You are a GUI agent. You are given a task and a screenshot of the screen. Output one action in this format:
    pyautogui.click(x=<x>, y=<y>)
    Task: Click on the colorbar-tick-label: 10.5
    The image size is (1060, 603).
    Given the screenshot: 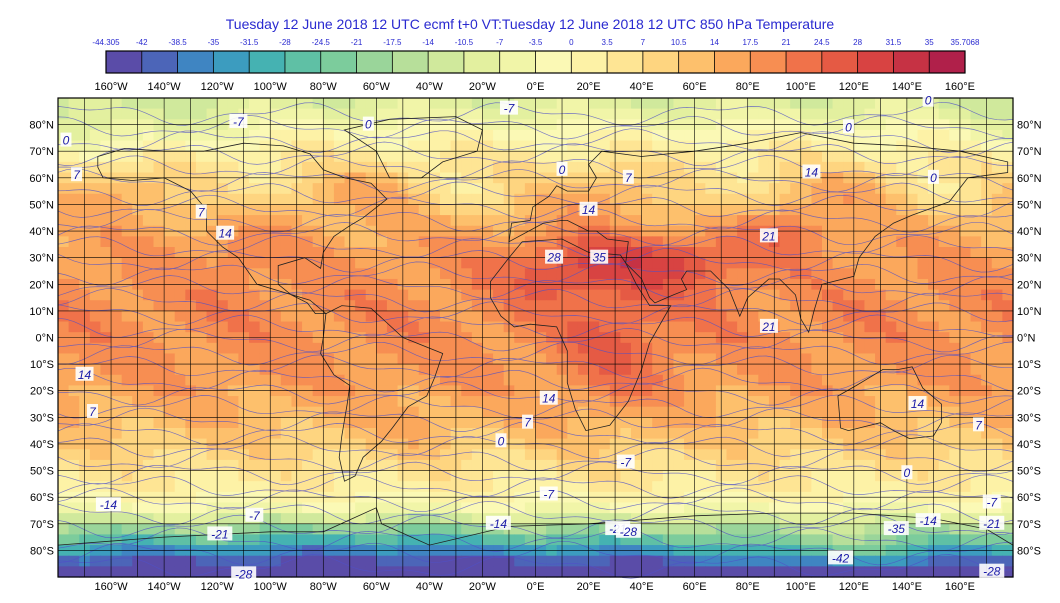 What is the action you would take?
    pyautogui.click(x=679, y=42)
    